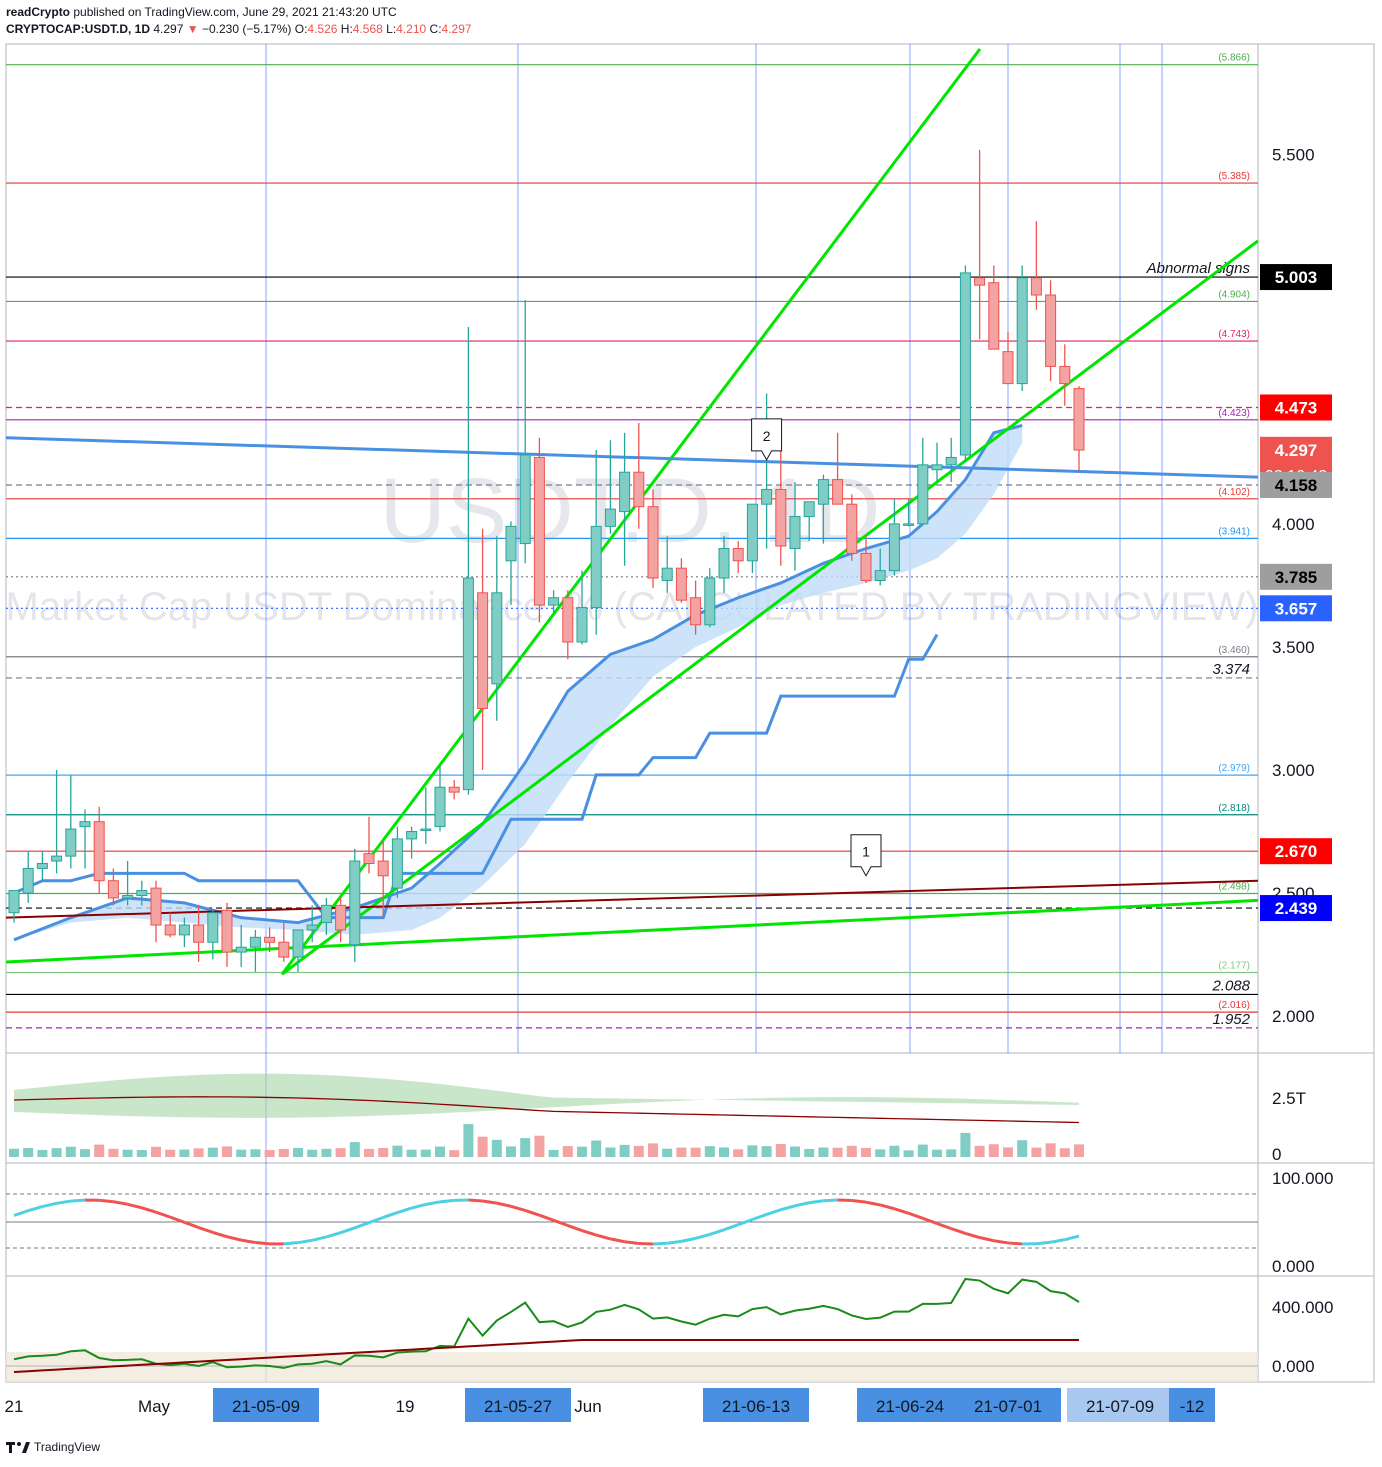 Image resolution: width=1382 pixels, height=1467 pixels. Describe the element at coordinates (1296, 577) in the screenshot. I see `price-tag-label: 3.785` at that location.